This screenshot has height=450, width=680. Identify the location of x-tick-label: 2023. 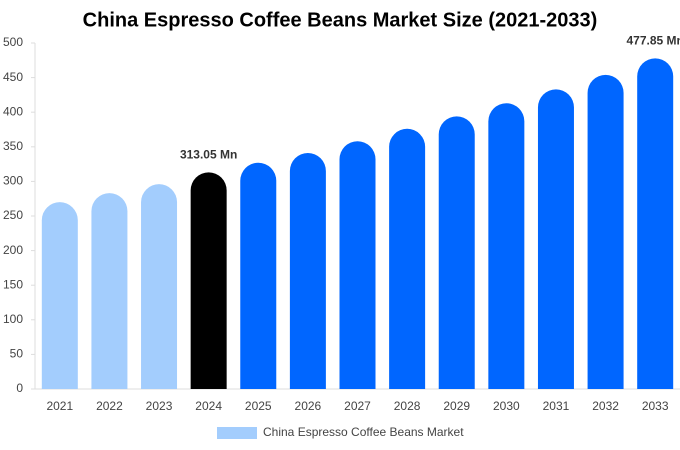
(159, 406).